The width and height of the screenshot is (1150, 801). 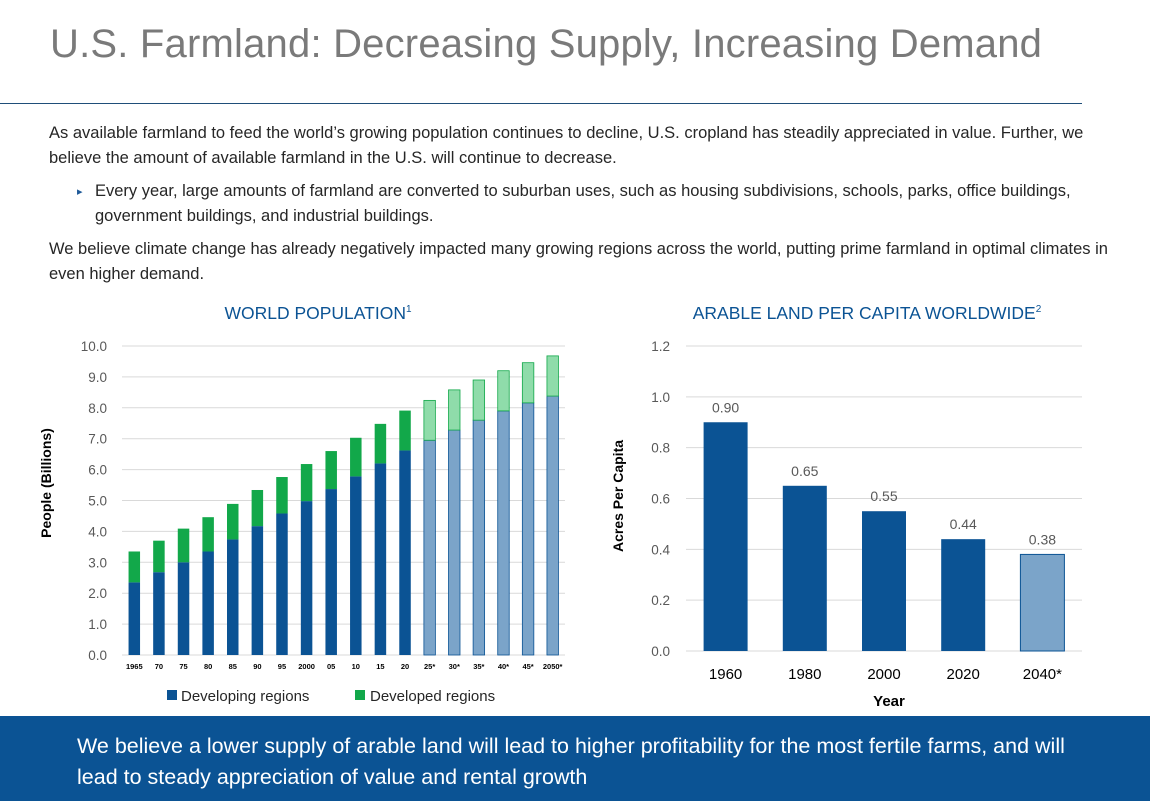 What do you see at coordinates (245, 696) in the screenshot?
I see `legend-label-developing: Developing regions` at bounding box center [245, 696].